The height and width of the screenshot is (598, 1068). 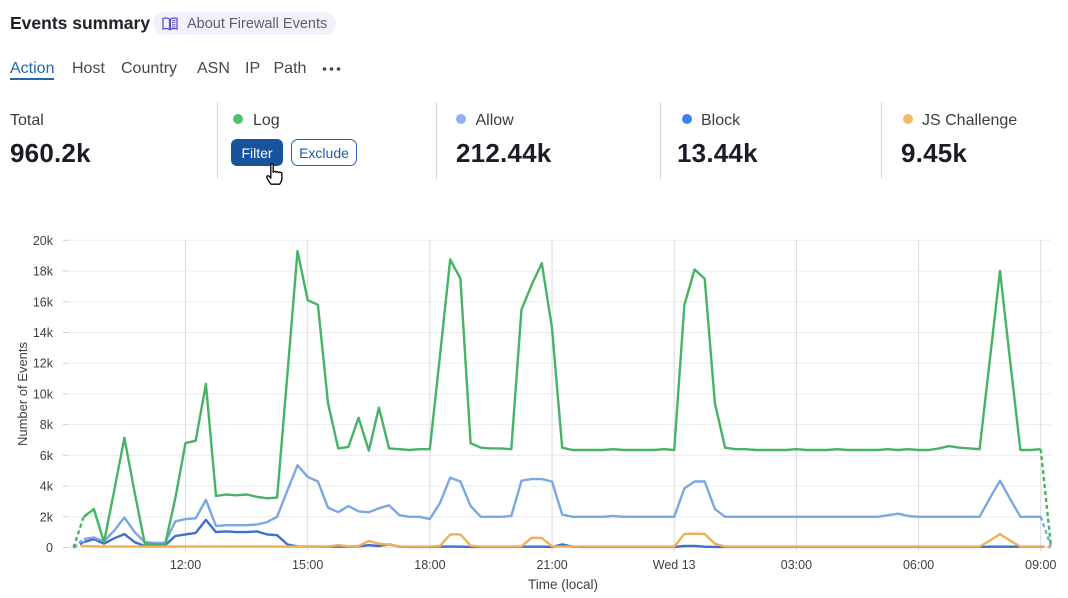 I want to click on svg-text: 8k, so click(x=47, y=425).